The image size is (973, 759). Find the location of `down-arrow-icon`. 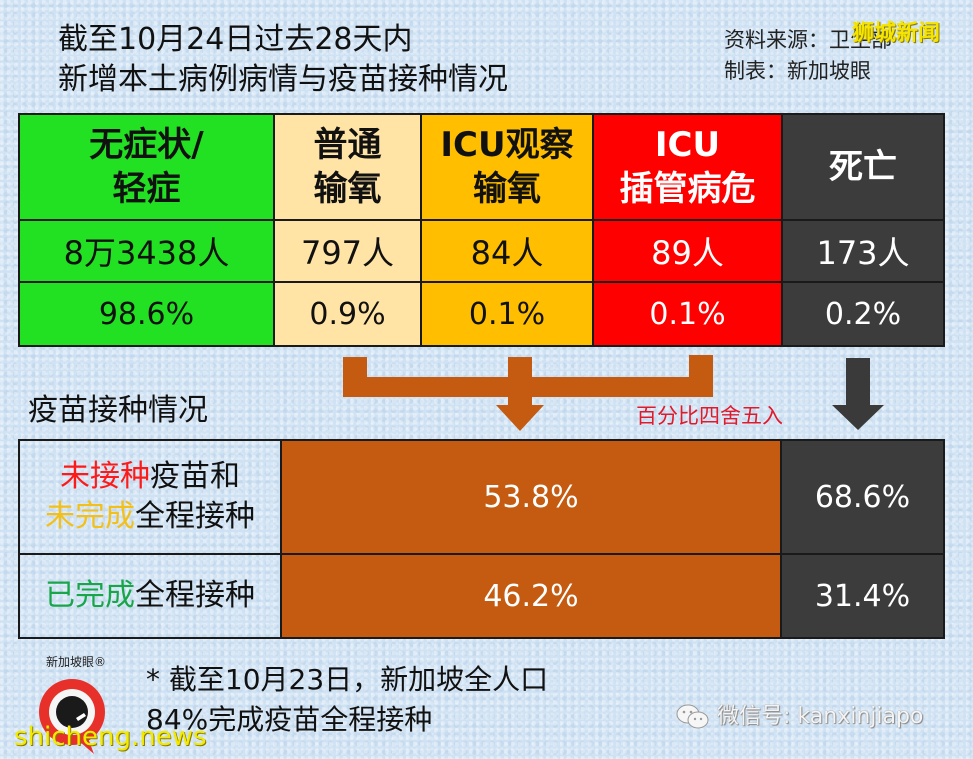

down-arrow-icon is located at coordinates (858, 394).